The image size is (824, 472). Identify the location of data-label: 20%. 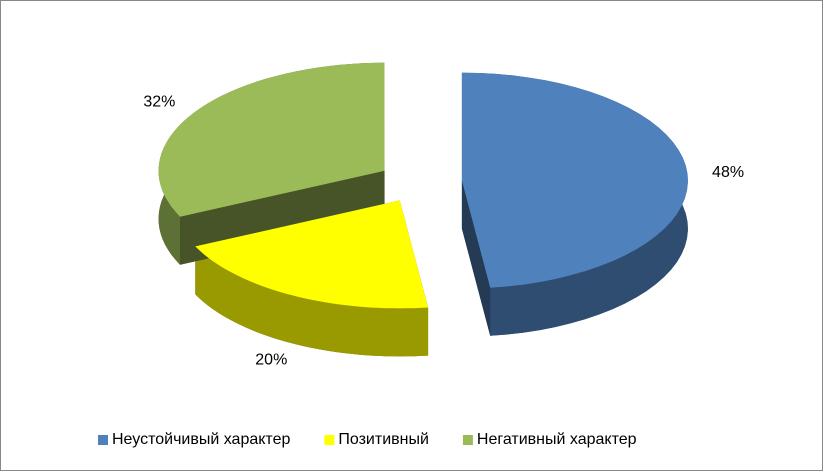
(271, 359).